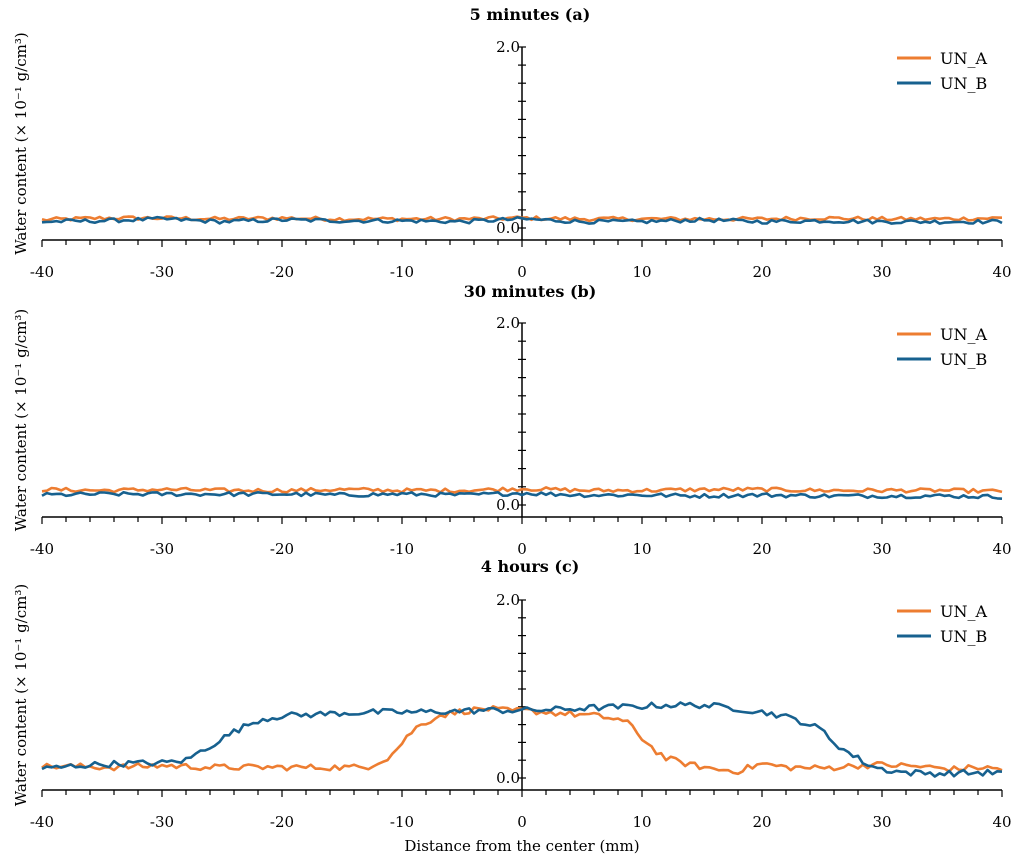  Describe the element at coordinates (530, 291) in the screenshot. I see `chart-title: 30 minutes (b)` at that location.